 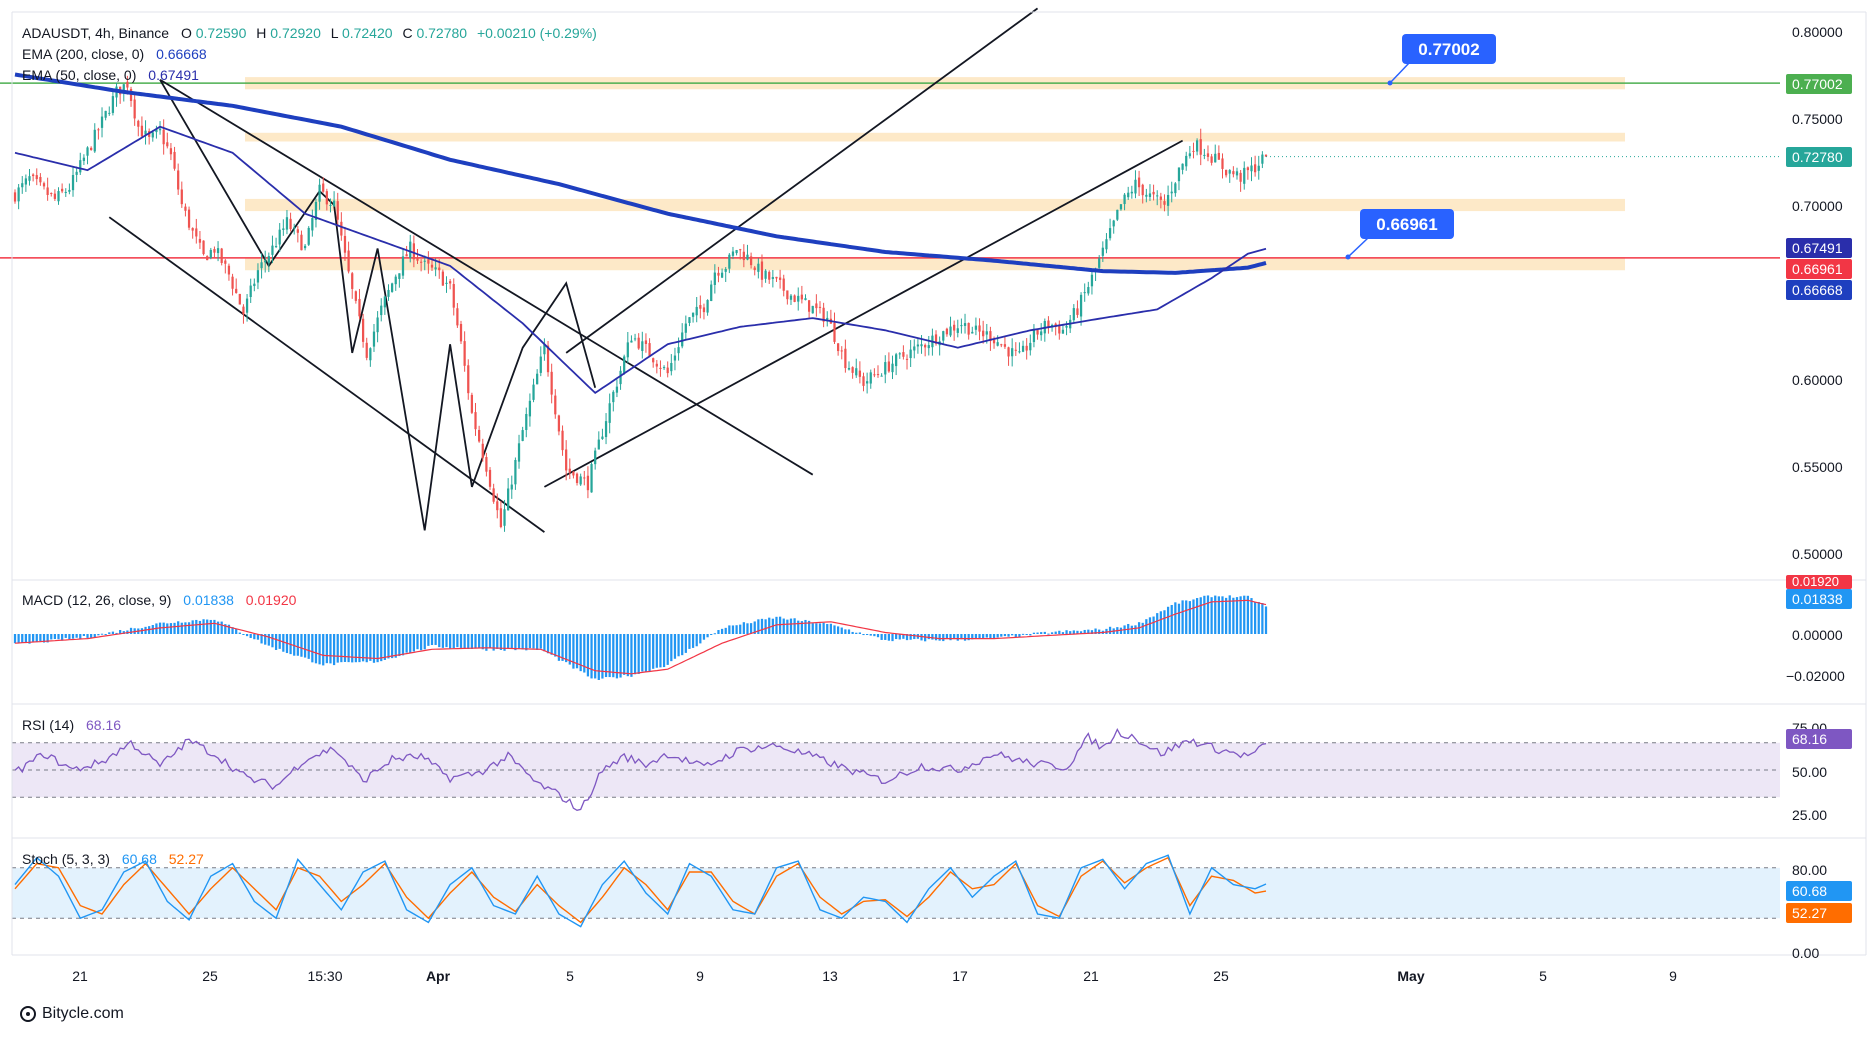 What do you see at coordinates (1817, 467) in the screenshot?
I see `price-tick-label: 0.55000` at bounding box center [1817, 467].